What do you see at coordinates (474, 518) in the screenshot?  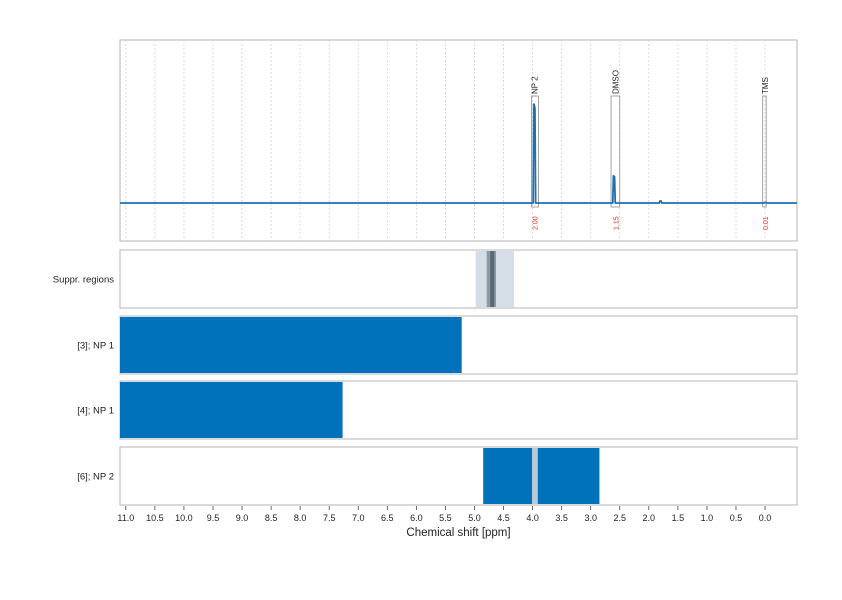 I see `x-tick-label-5.0: 5.0` at bounding box center [474, 518].